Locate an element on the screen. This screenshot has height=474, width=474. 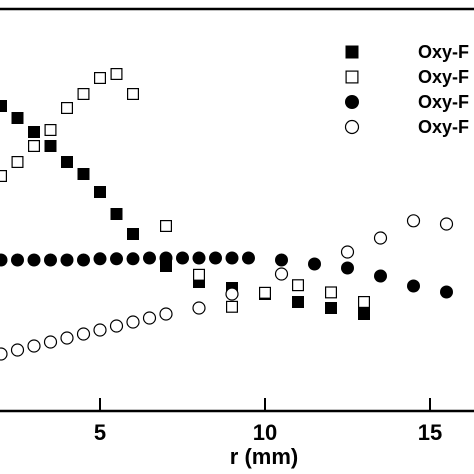
x-tick-label-10: 10 is located at coordinates (265, 432).